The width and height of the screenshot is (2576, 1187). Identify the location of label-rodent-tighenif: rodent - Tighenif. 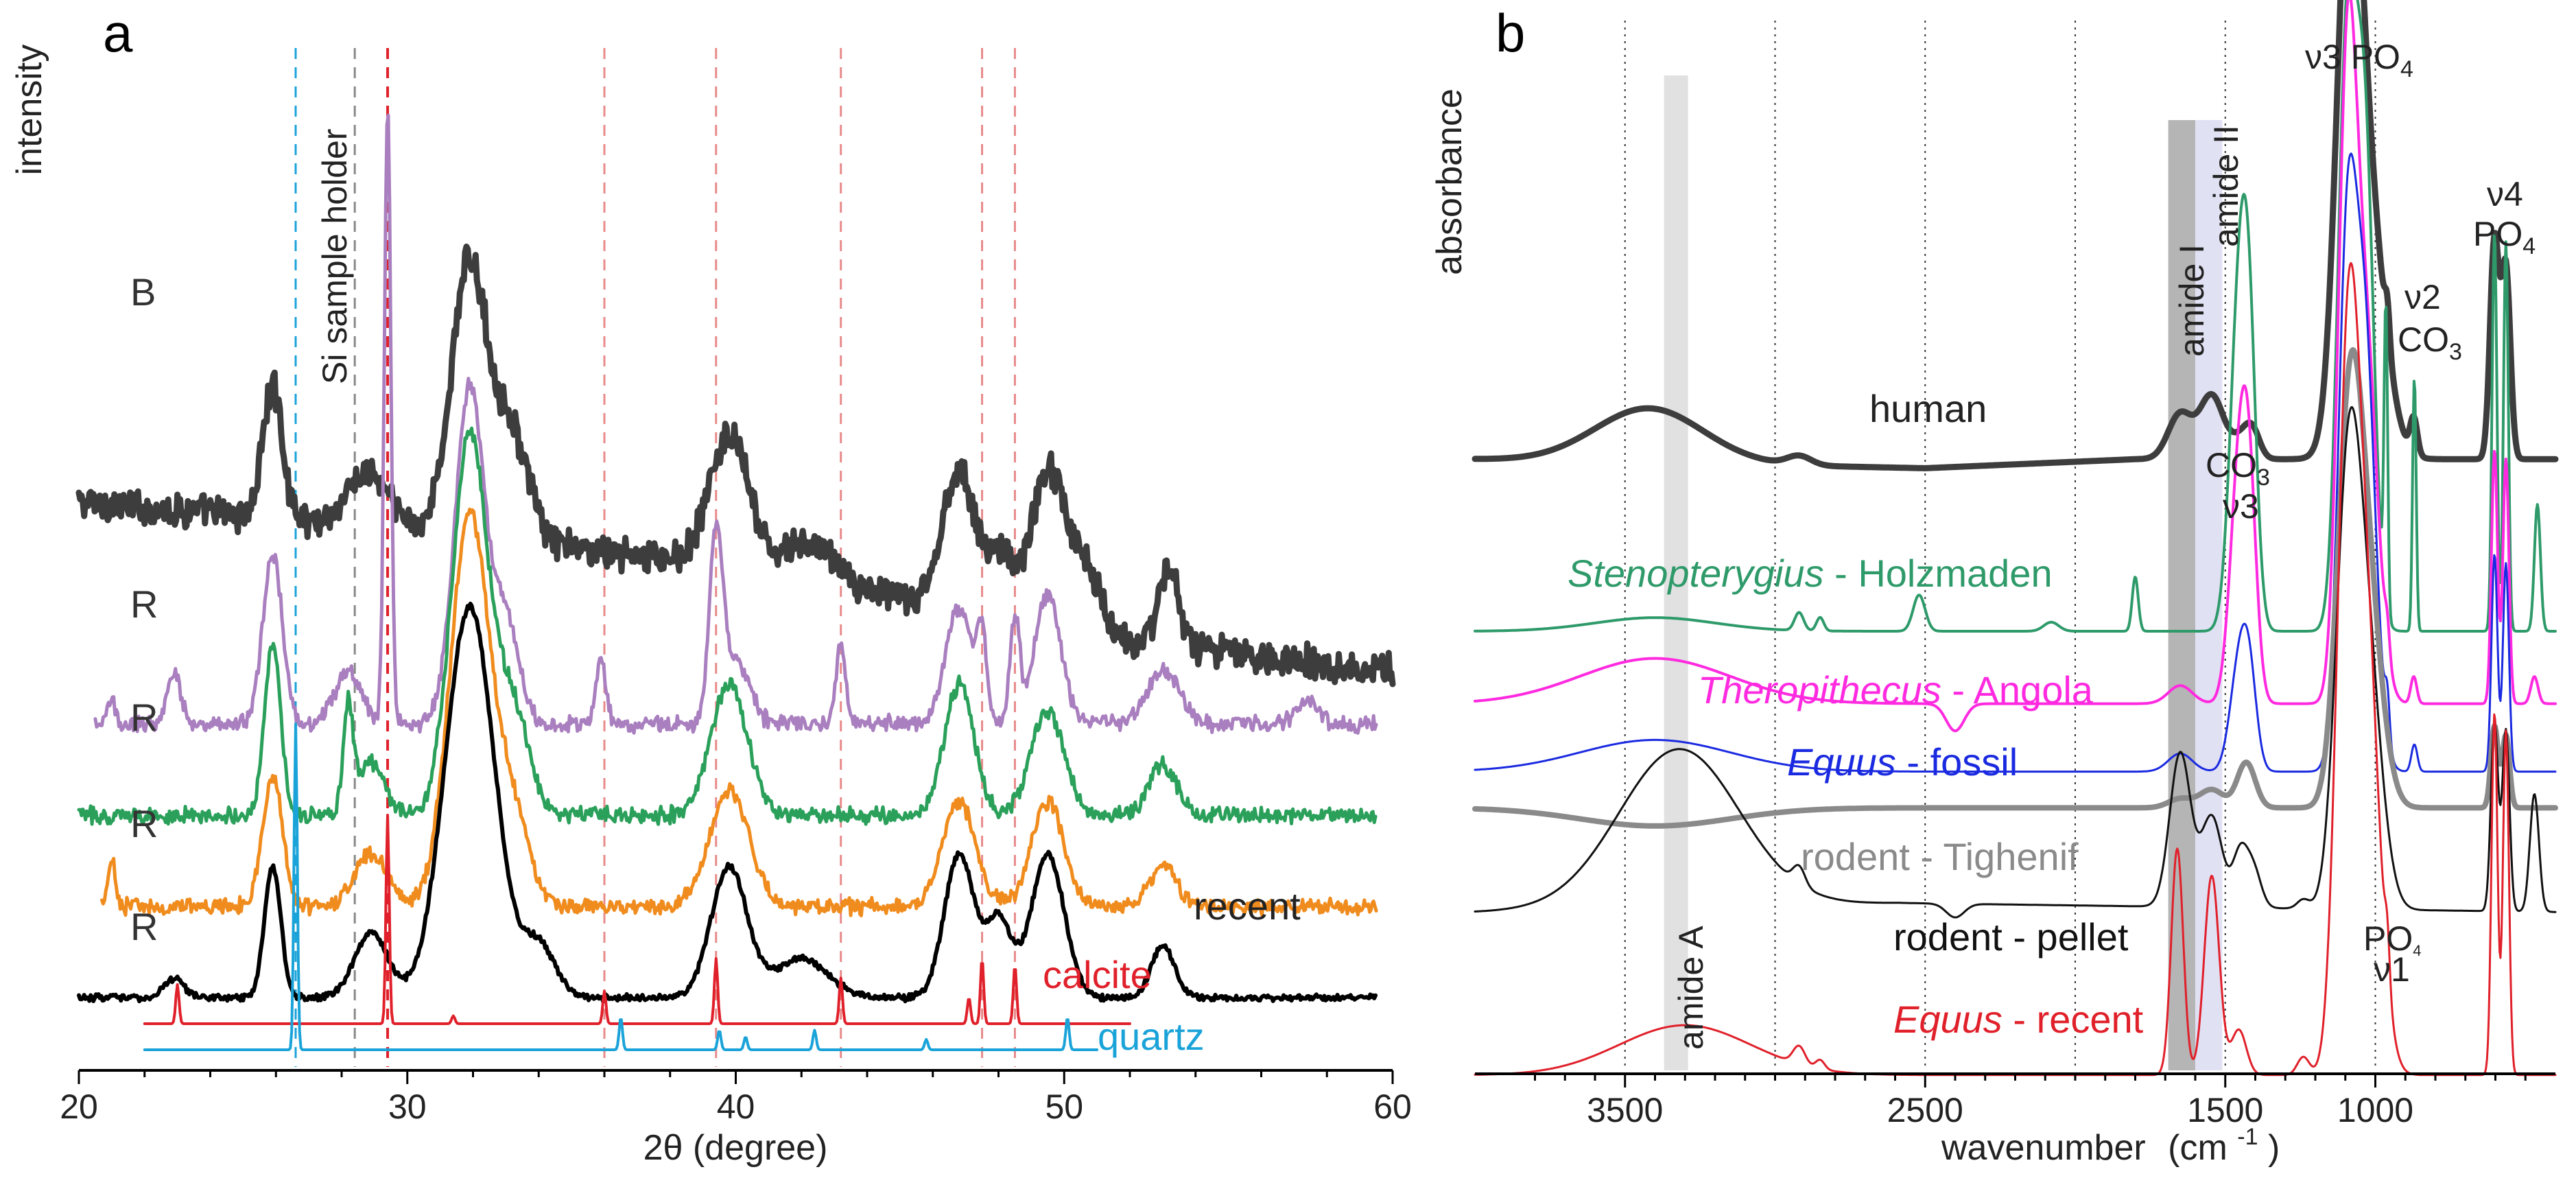
(1940, 856).